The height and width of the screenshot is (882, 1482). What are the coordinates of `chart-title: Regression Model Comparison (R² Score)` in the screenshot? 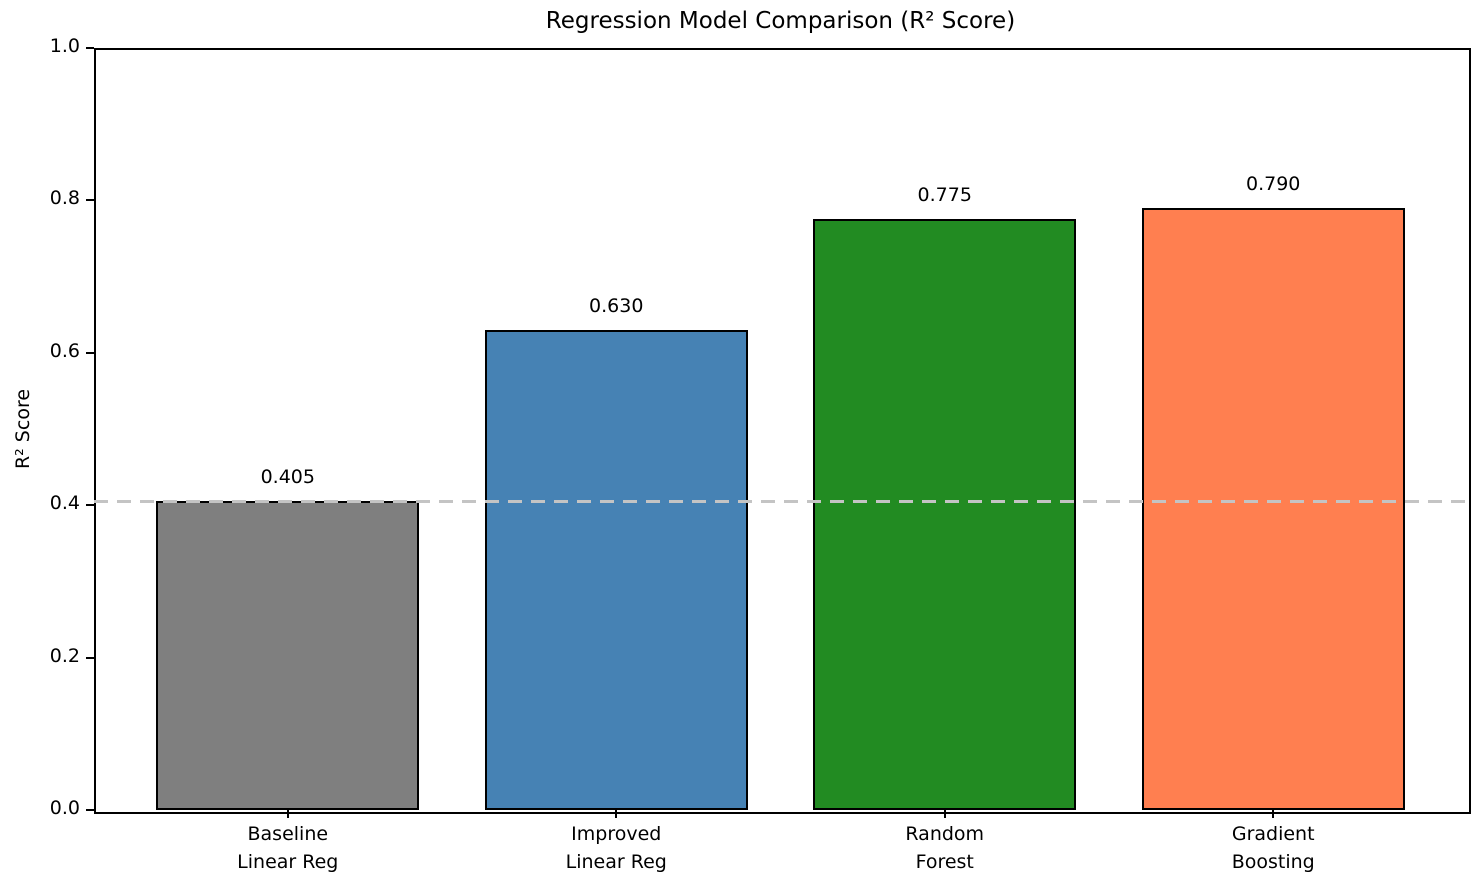 It's located at (780, 21).